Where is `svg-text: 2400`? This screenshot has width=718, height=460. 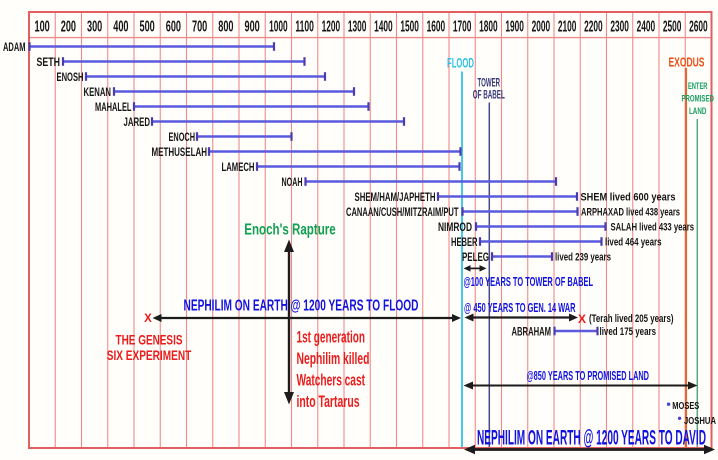
svg-text: 2400 is located at coordinates (646, 27).